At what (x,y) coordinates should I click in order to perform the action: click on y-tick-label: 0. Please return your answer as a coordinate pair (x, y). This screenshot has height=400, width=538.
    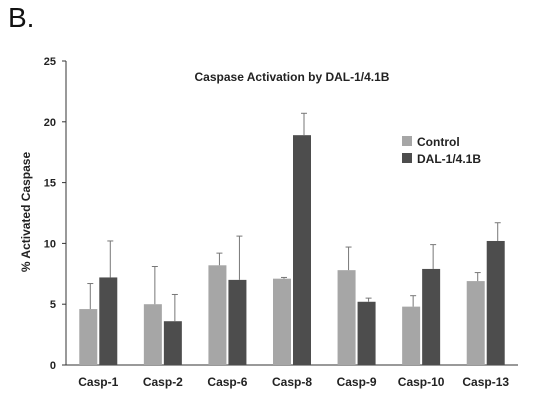
    Looking at the image, I should click on (53, 366).